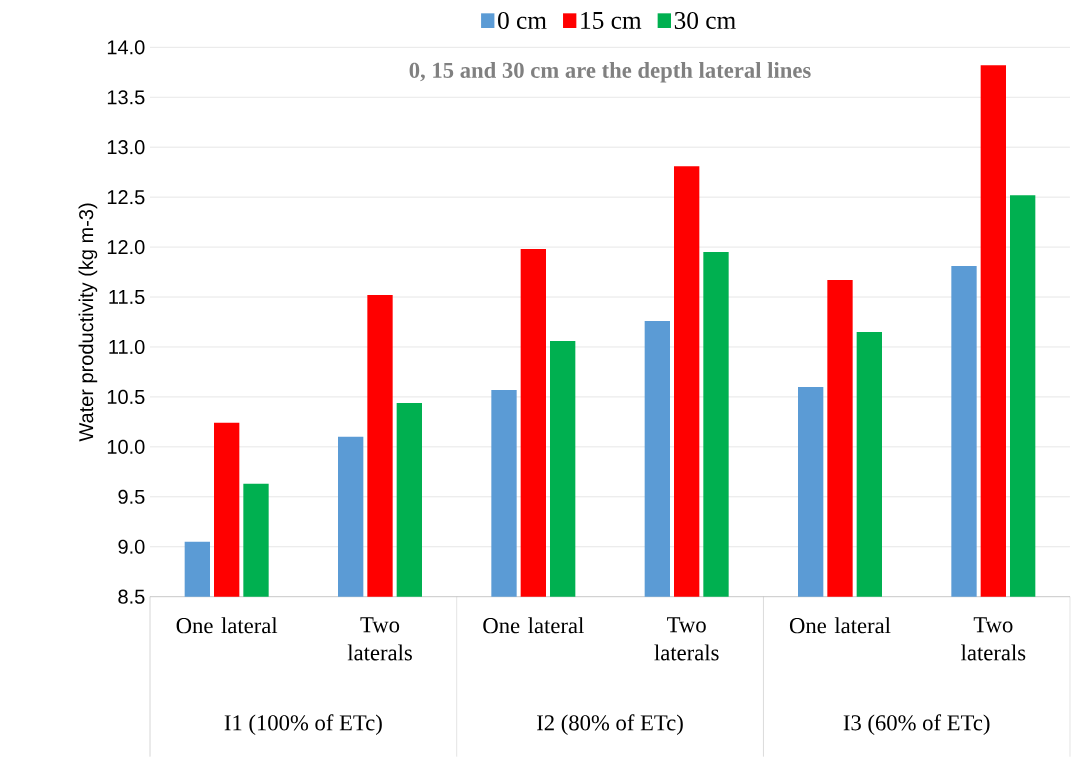 Image resolution: width=1090 pixels, height=757 pixels. I want to click on text: I2 (80% of ETc), so click(610, 725).